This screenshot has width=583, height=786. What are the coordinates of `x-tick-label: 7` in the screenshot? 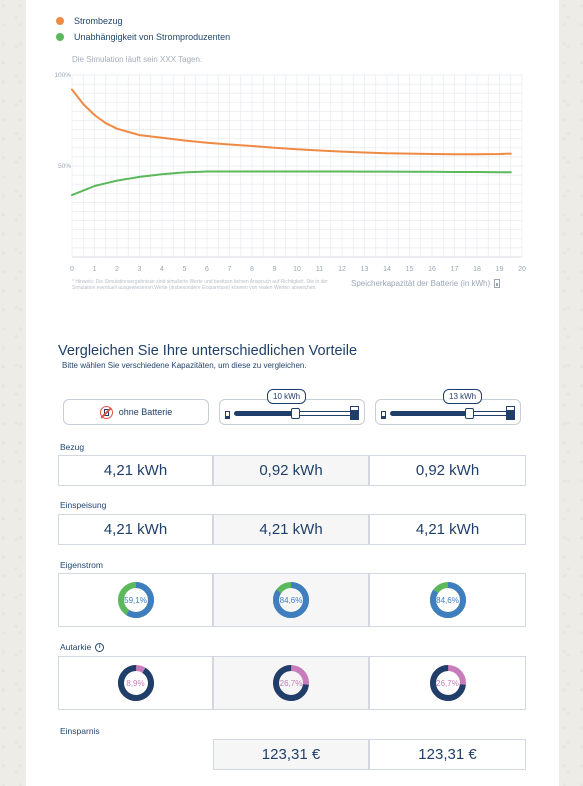 It's located at (230, 269).